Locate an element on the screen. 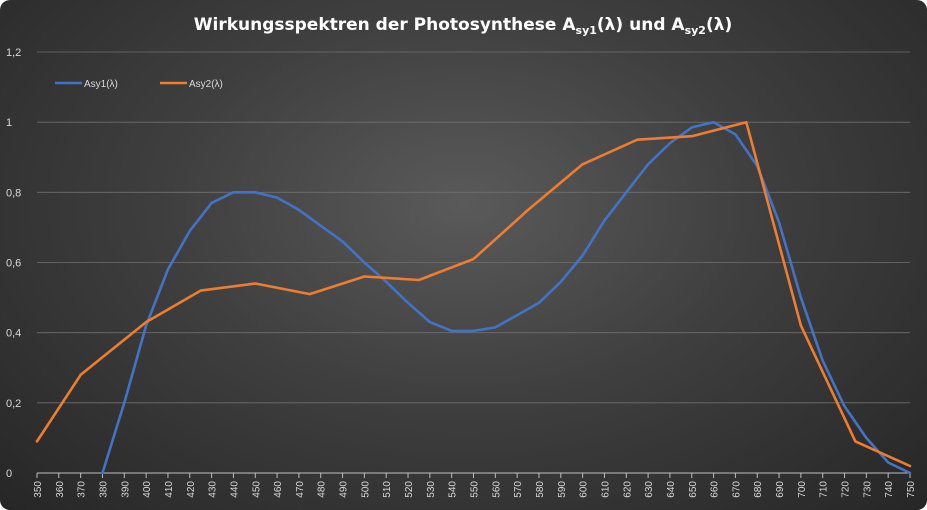 This screenshot has height=510, width=927. x-tick-label: 740 is located at coordinates (889, 489).